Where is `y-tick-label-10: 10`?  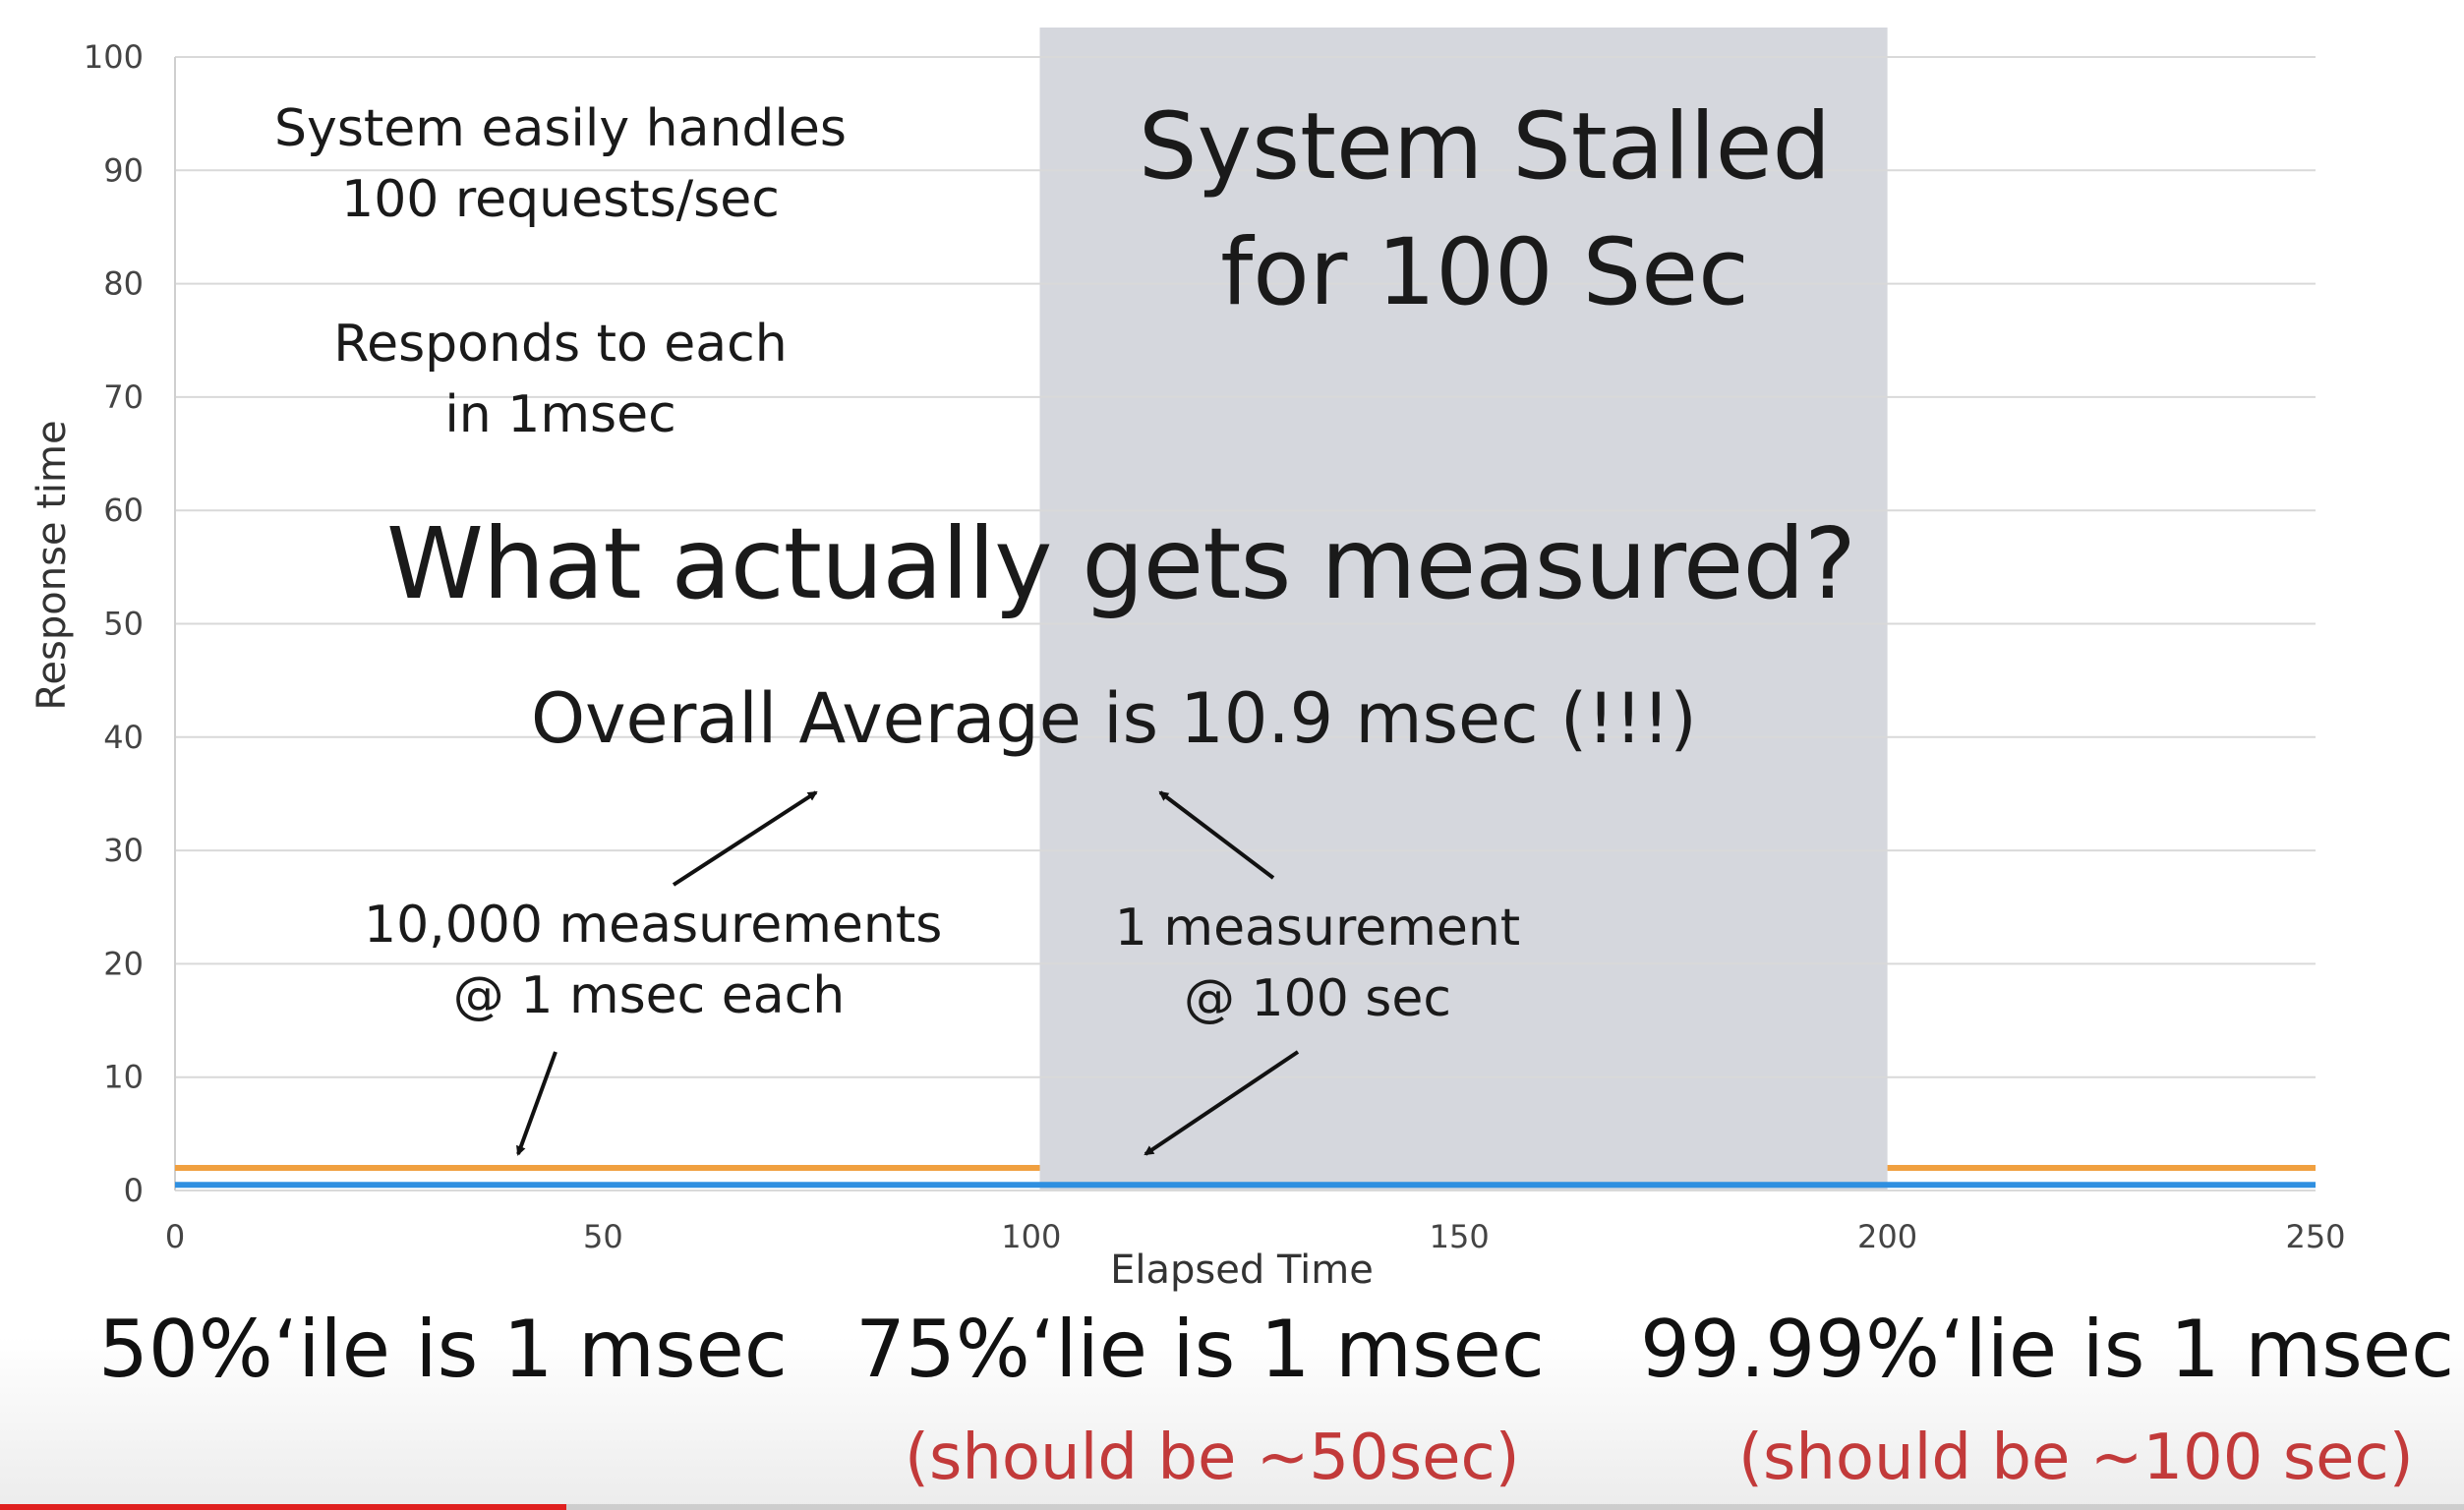
y-tick-label-10: 10 is located at coordinates (123, 1077).